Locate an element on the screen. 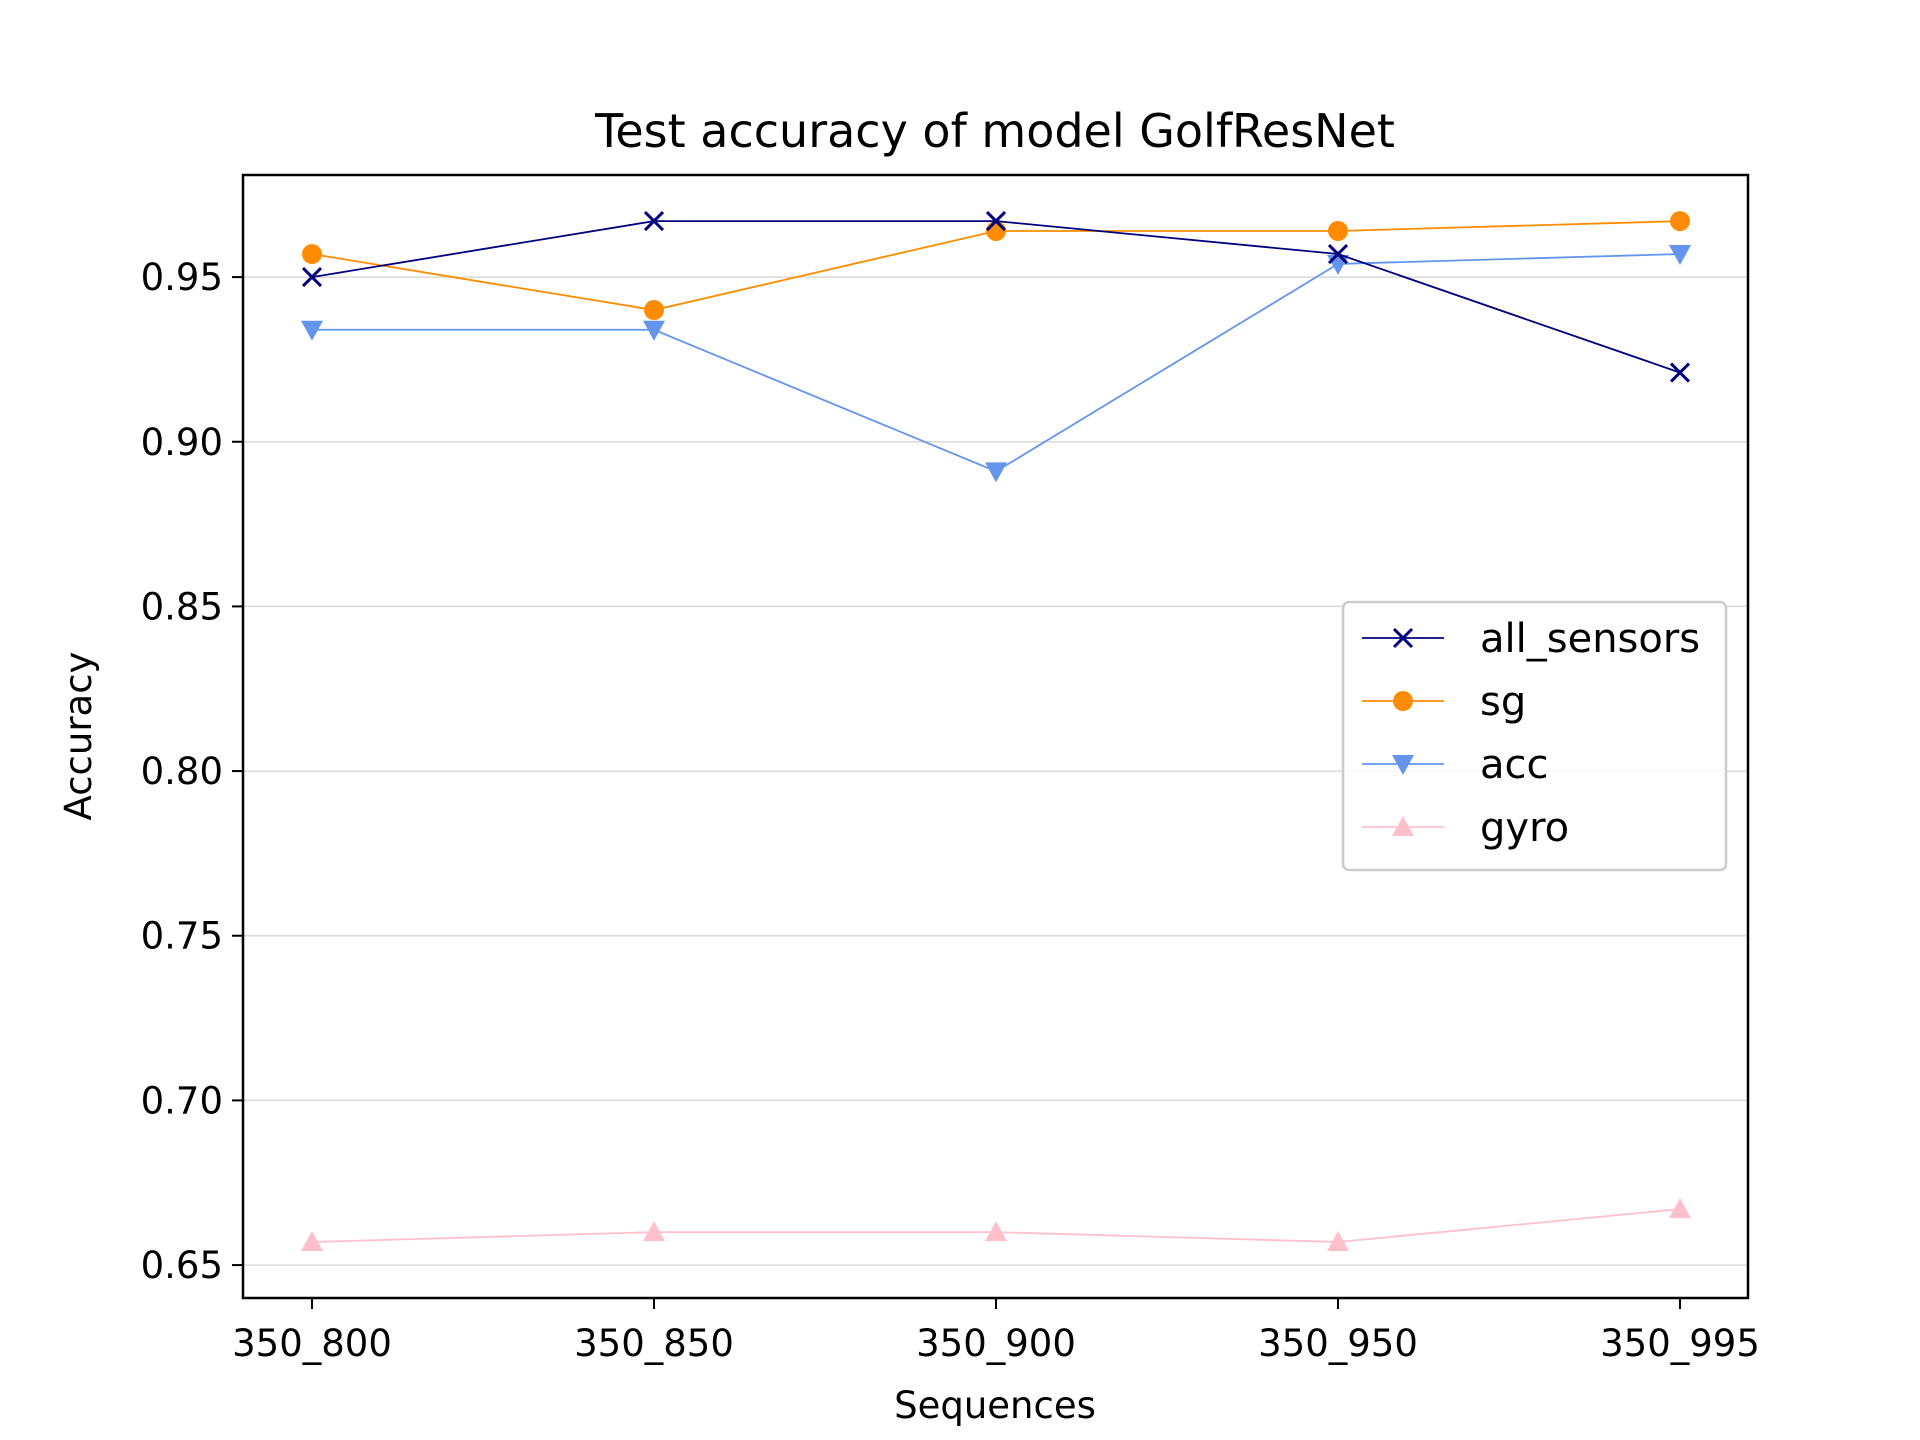 The height and width of the screenshot is (1440, 1920). series-all_sensors is located at coordinates (996, 297).